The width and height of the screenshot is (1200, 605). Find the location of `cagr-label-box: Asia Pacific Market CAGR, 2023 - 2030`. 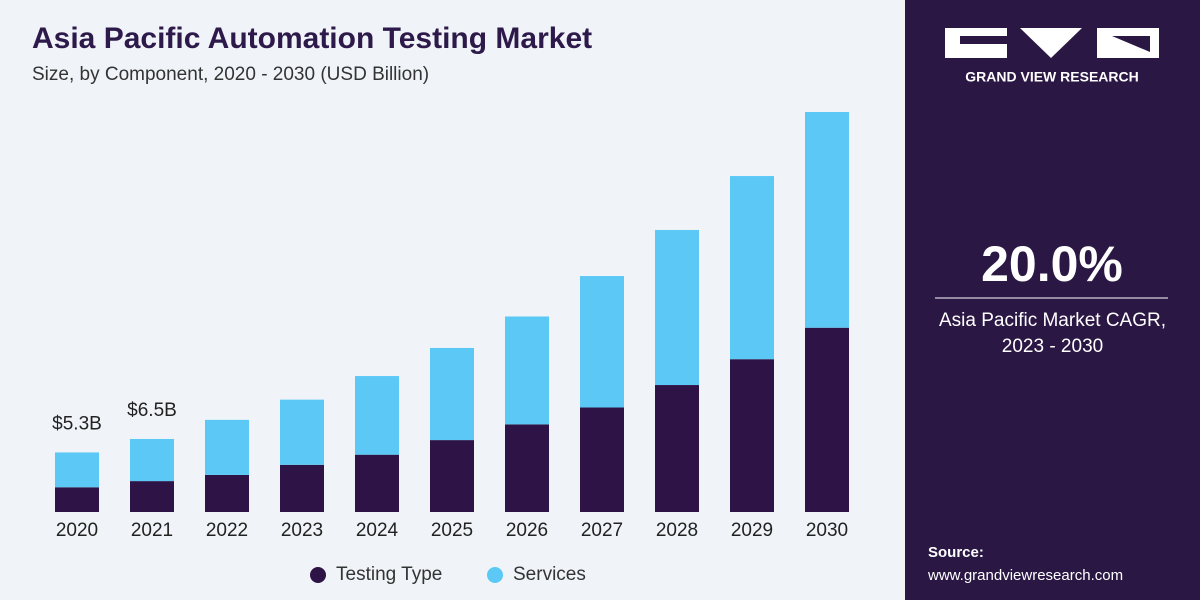

cagr-label-box: Asia Pacific Market CAGR, 2023 - 2030 is located at coordinates (1052, 333).